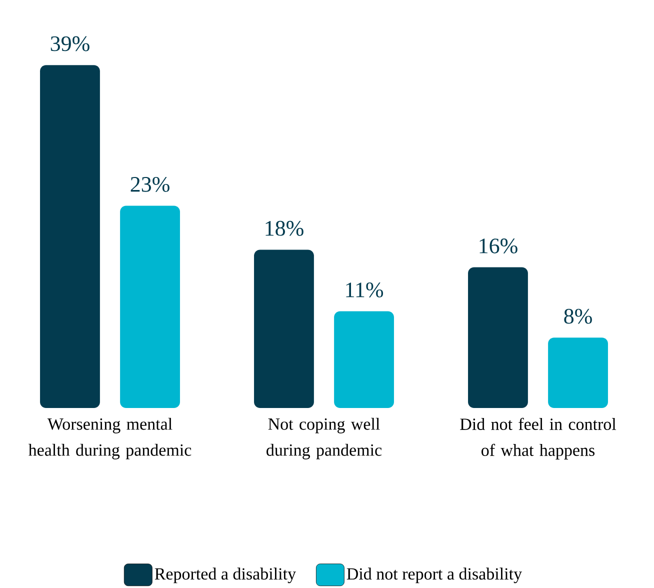 This screenshot has height=588, width=654. Describe the element at coordinates (285, 228) in the screenshot. I see `data-label: 18%` at that location.